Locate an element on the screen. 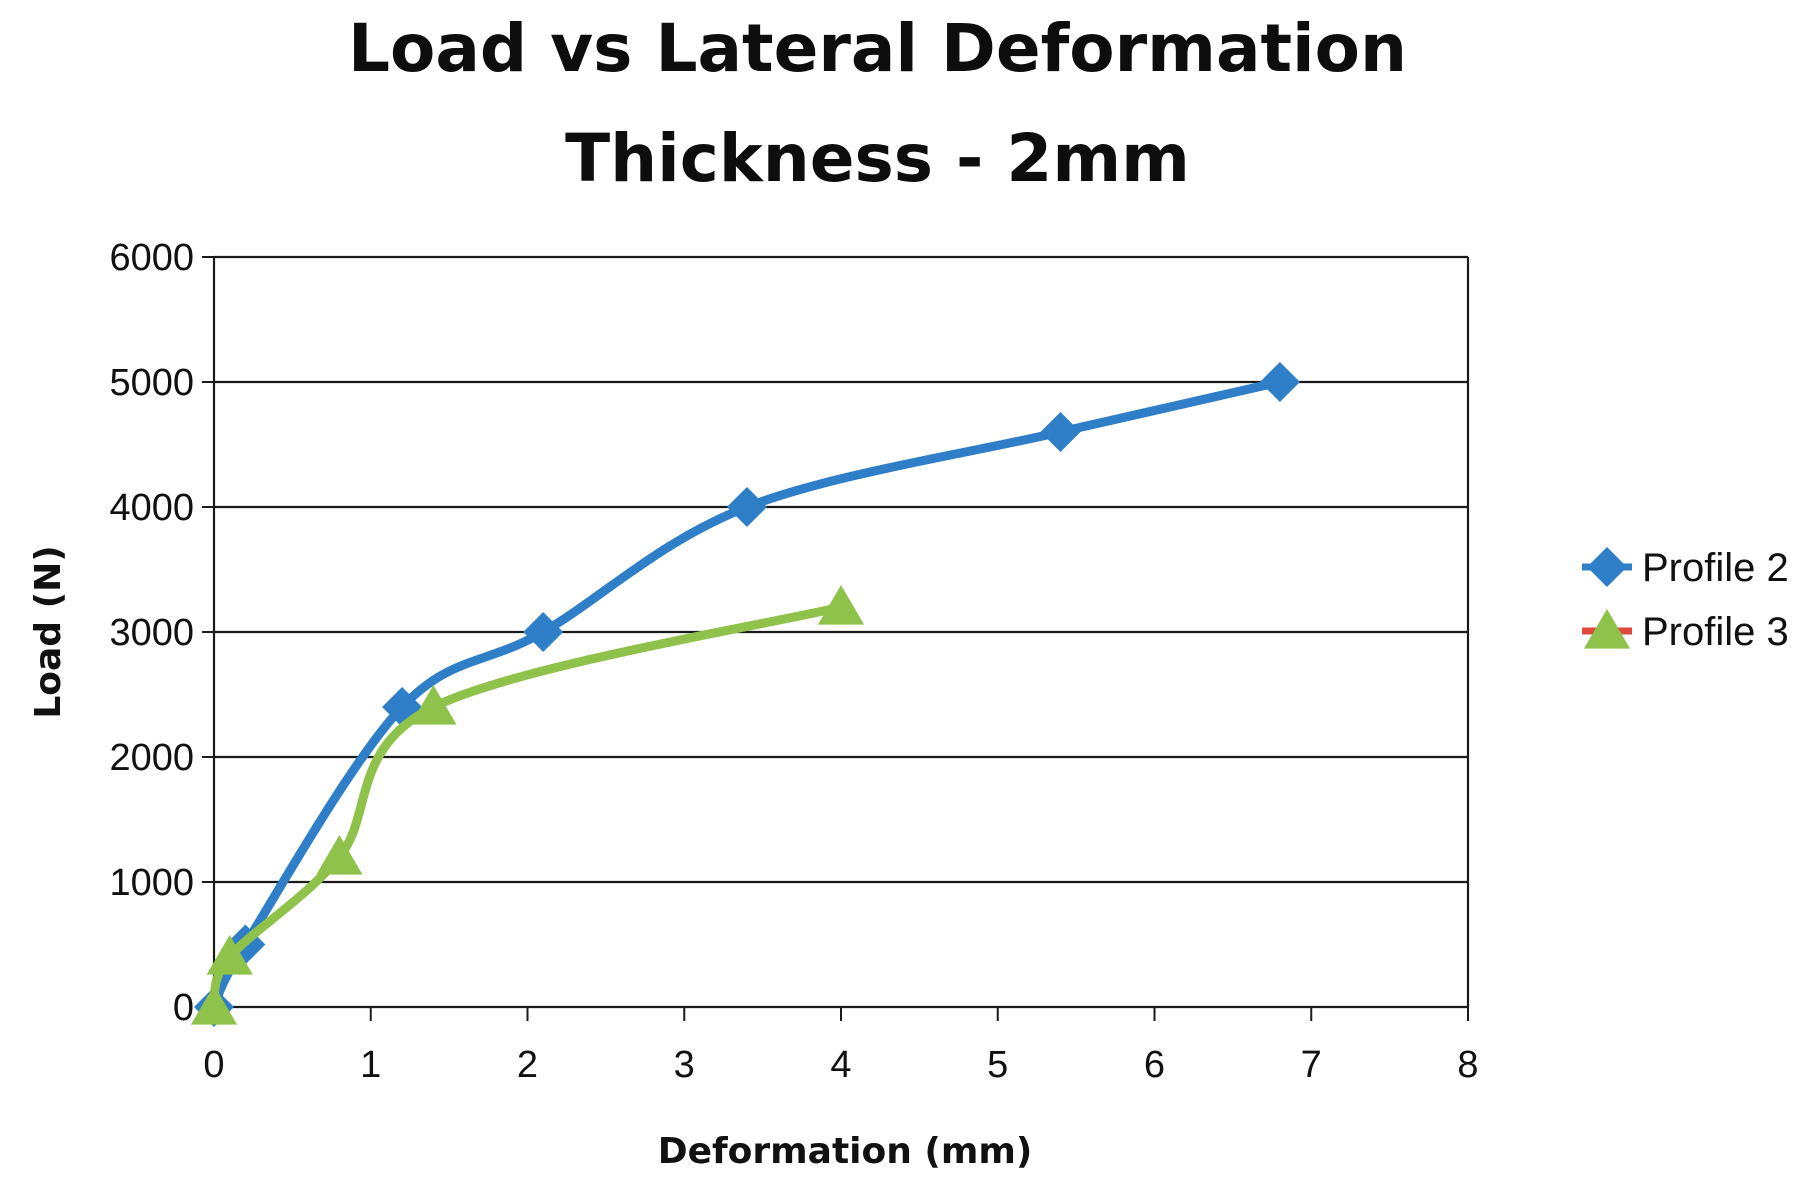 This screenshot has height=1184, width=1806. chart-subtitle: Thickness - 2mm is located at coordinates (877, 158).